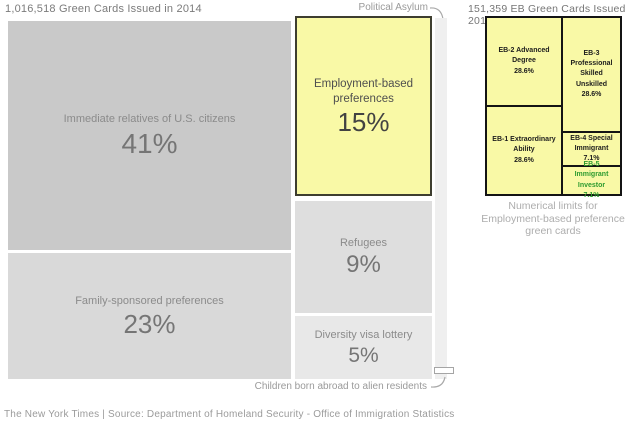  Describe the element at coordinates (363, 121) in the screenshot. I see `tile-percentage: 15%` at that location.